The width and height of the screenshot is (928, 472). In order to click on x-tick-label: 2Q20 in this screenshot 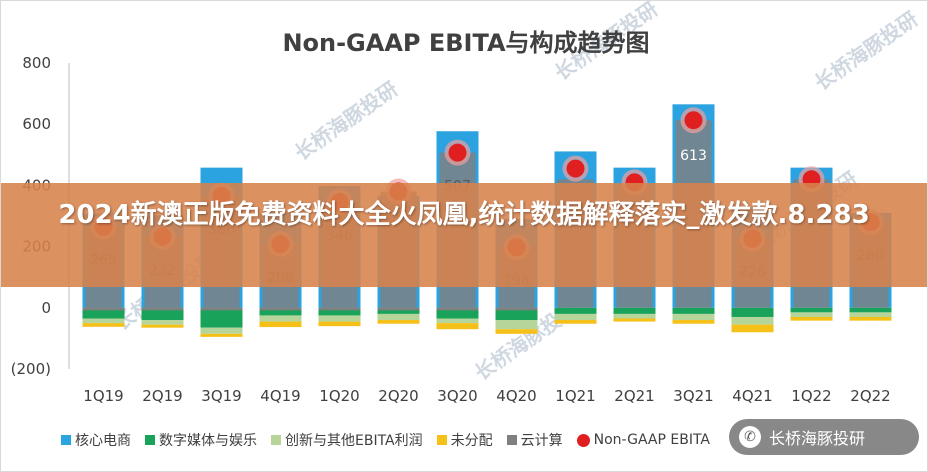, I will do `click(398, 396)`.